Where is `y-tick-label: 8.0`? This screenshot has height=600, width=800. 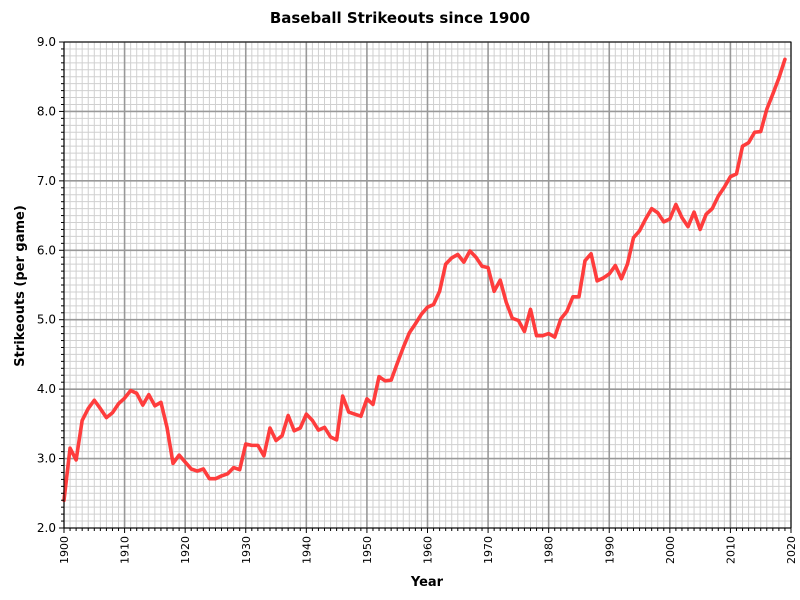 y-tick-label: 8.0 is located at coordinates (46, 111).